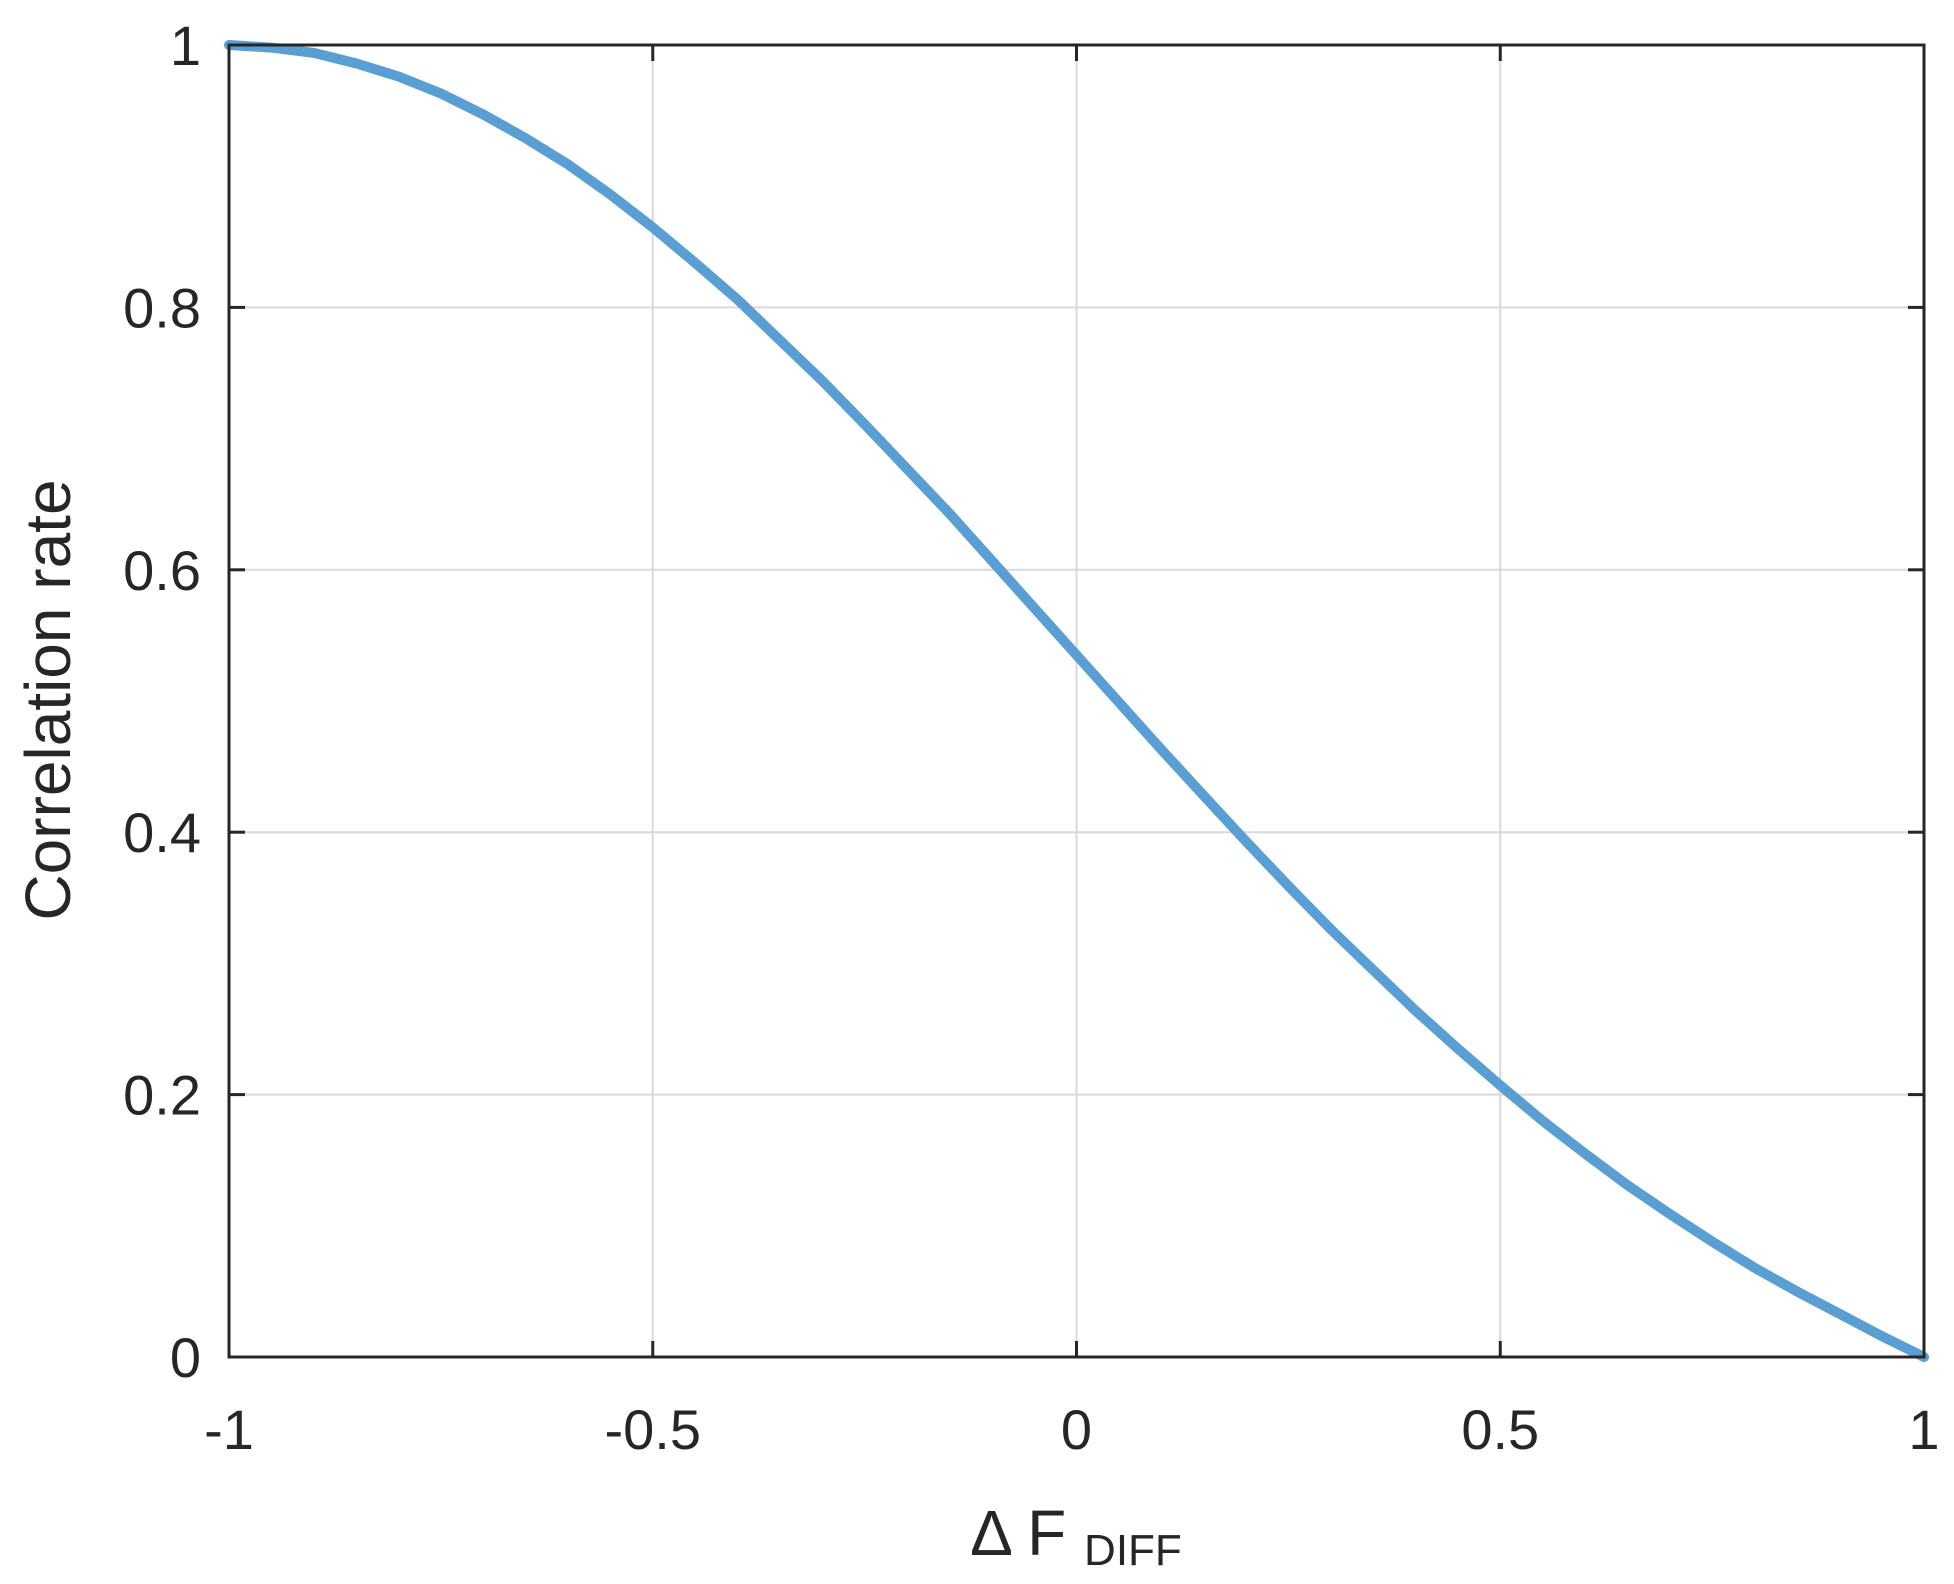 This screenshot has width=1954, height=1584. What do you see at coordinates (1133, 1550) in the screenshot?
I see `x-axis-title-subscript: DIFF` at bounding box center [1133, 1550].